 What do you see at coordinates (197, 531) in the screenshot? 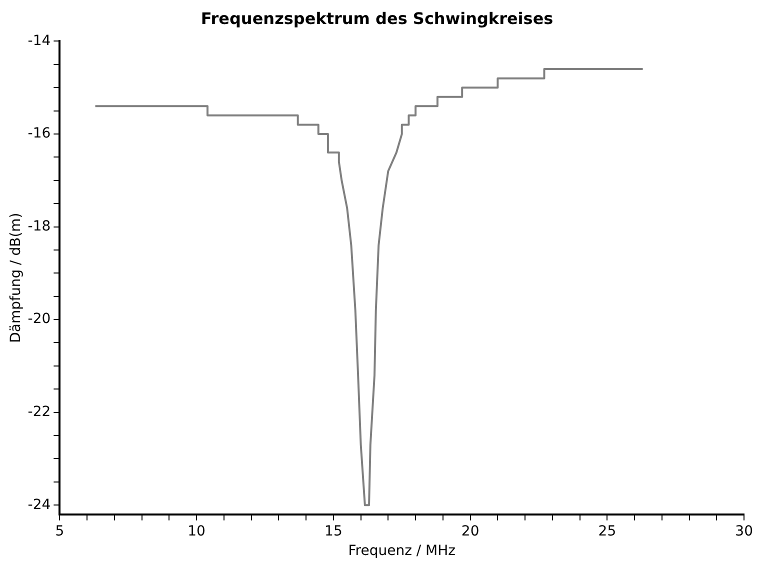
I see `x-tick-label: 10` at bounding box center [197, 531].